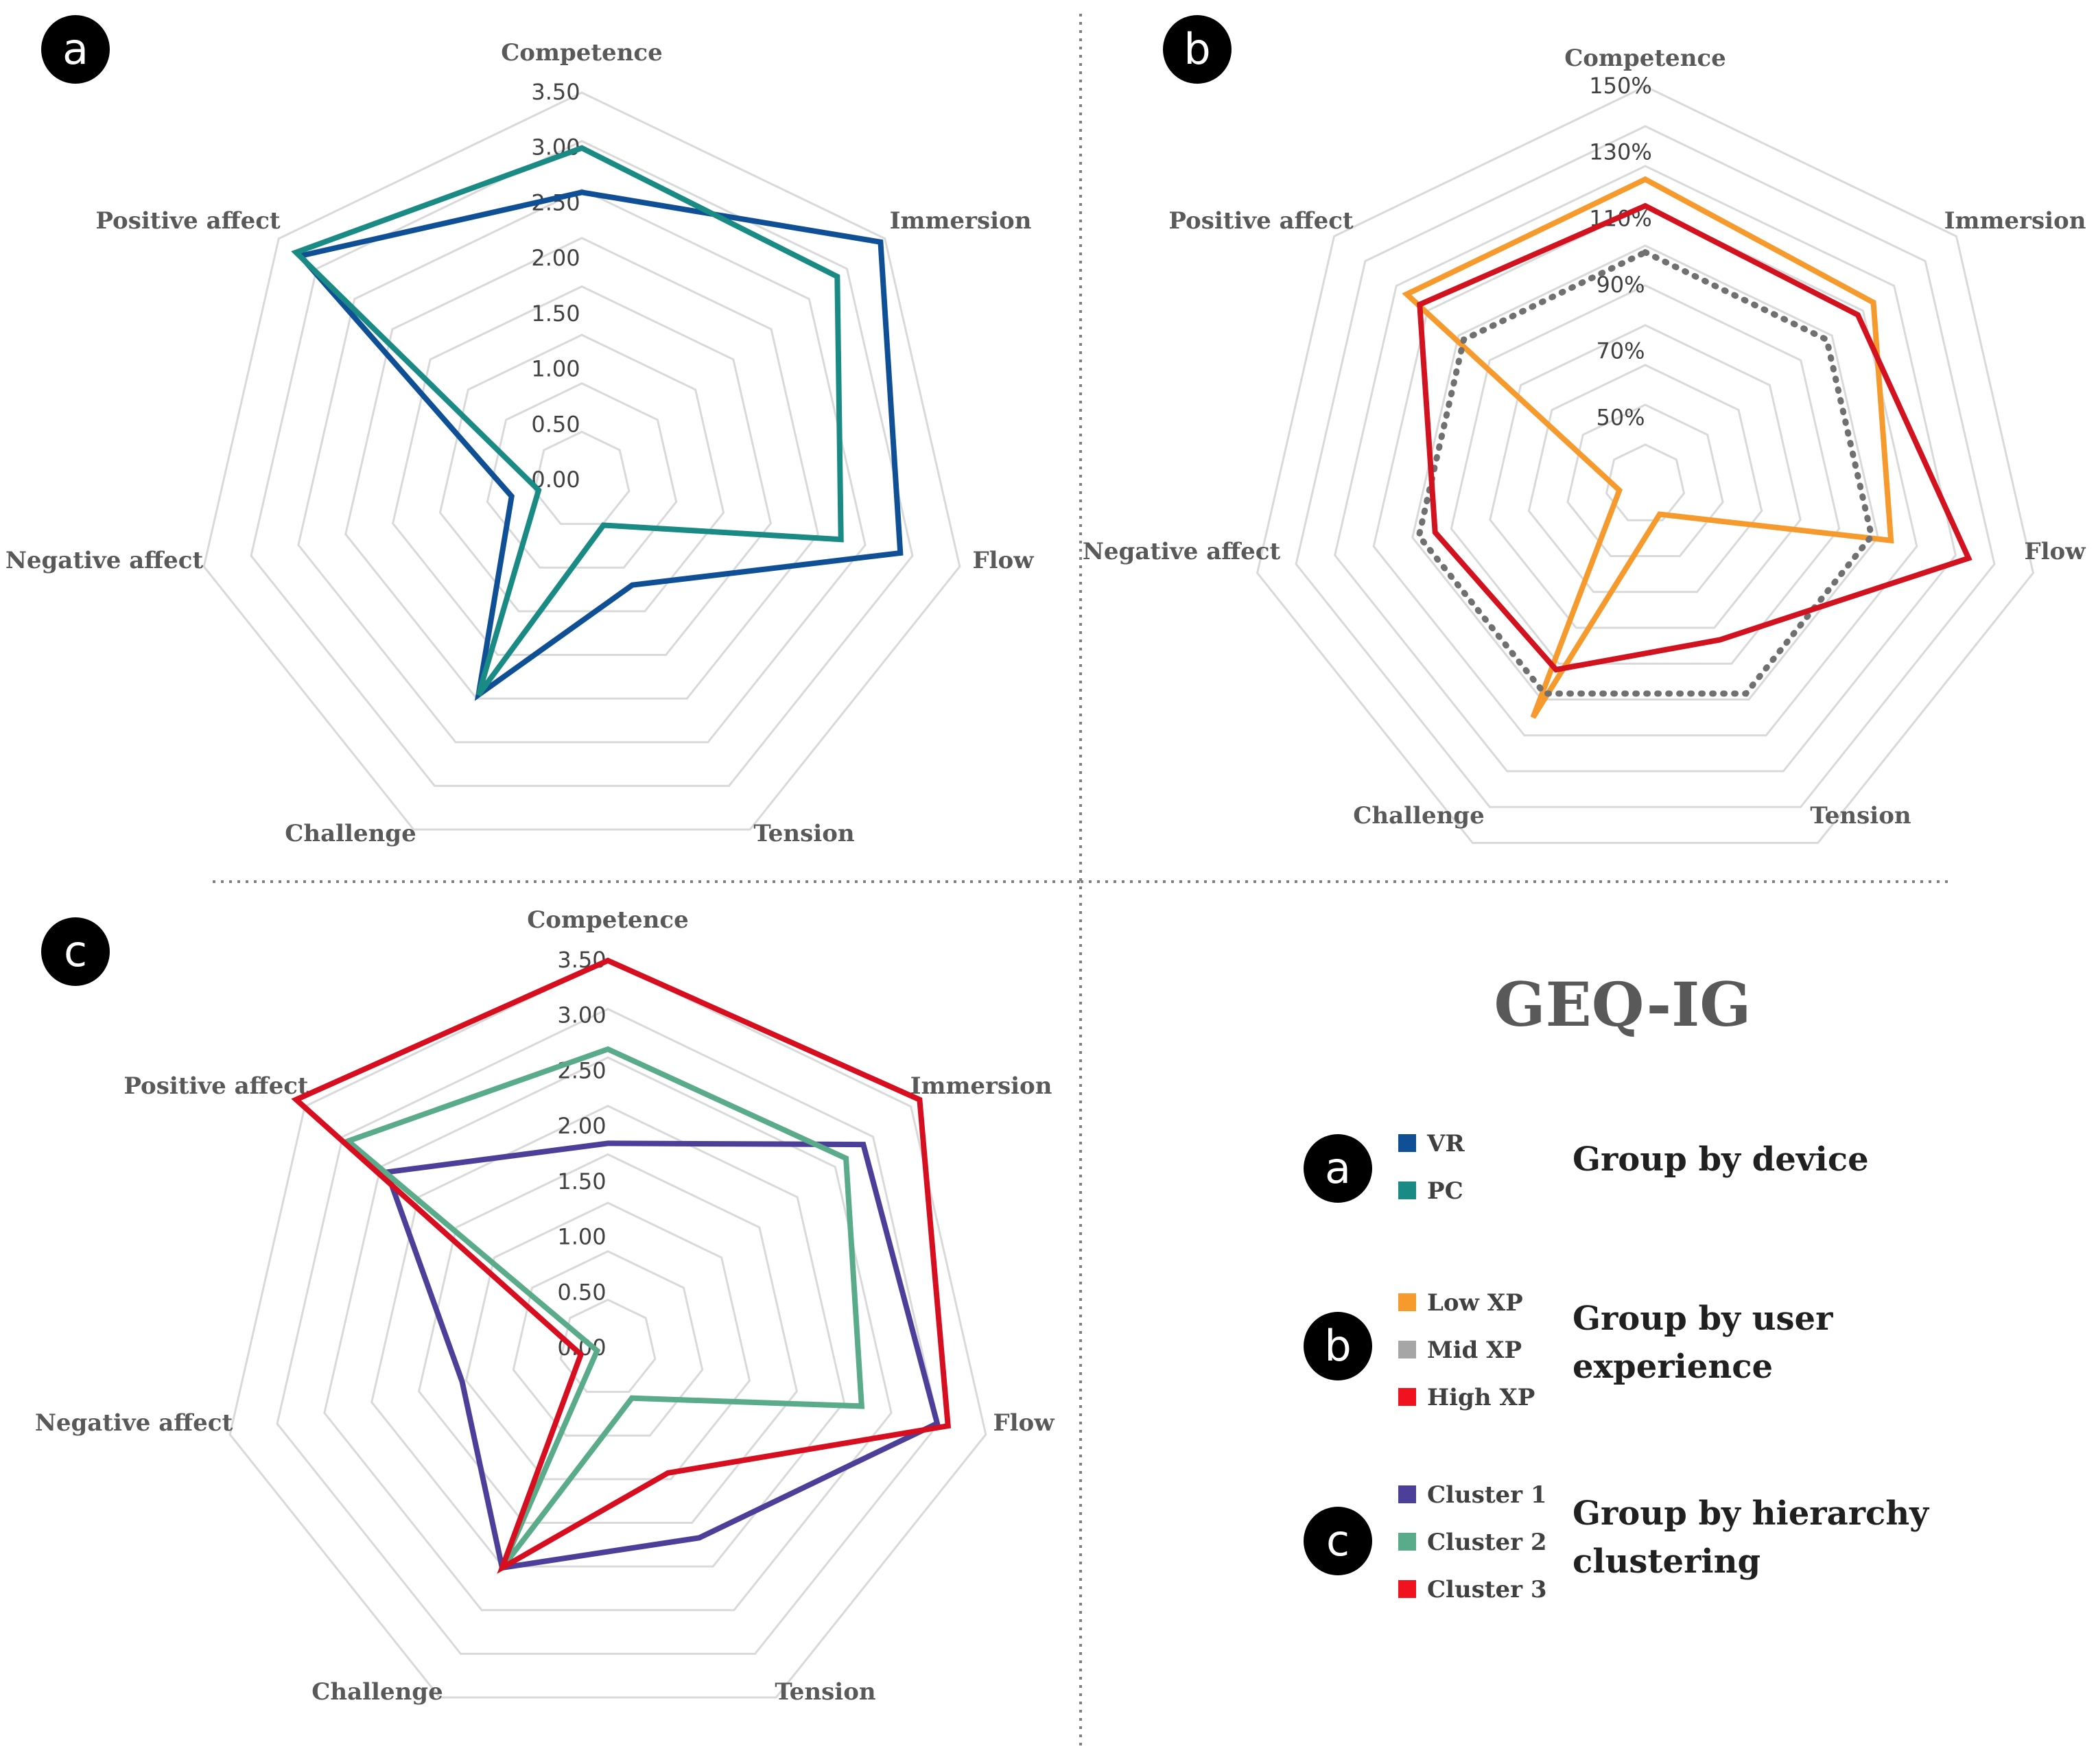  What do you see at coordinates (1487, 1495) in the screenshot?
I see `legend-item-label: Cluster 1` at bounding box center [1487, 1495].